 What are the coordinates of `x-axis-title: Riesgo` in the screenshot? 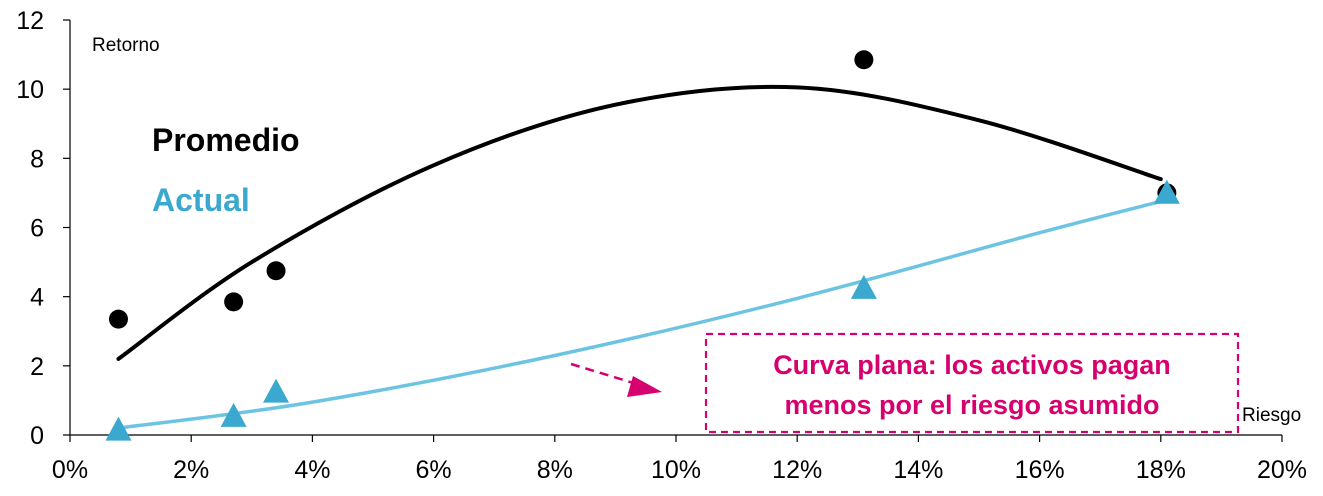 It's located at (1271, 415).